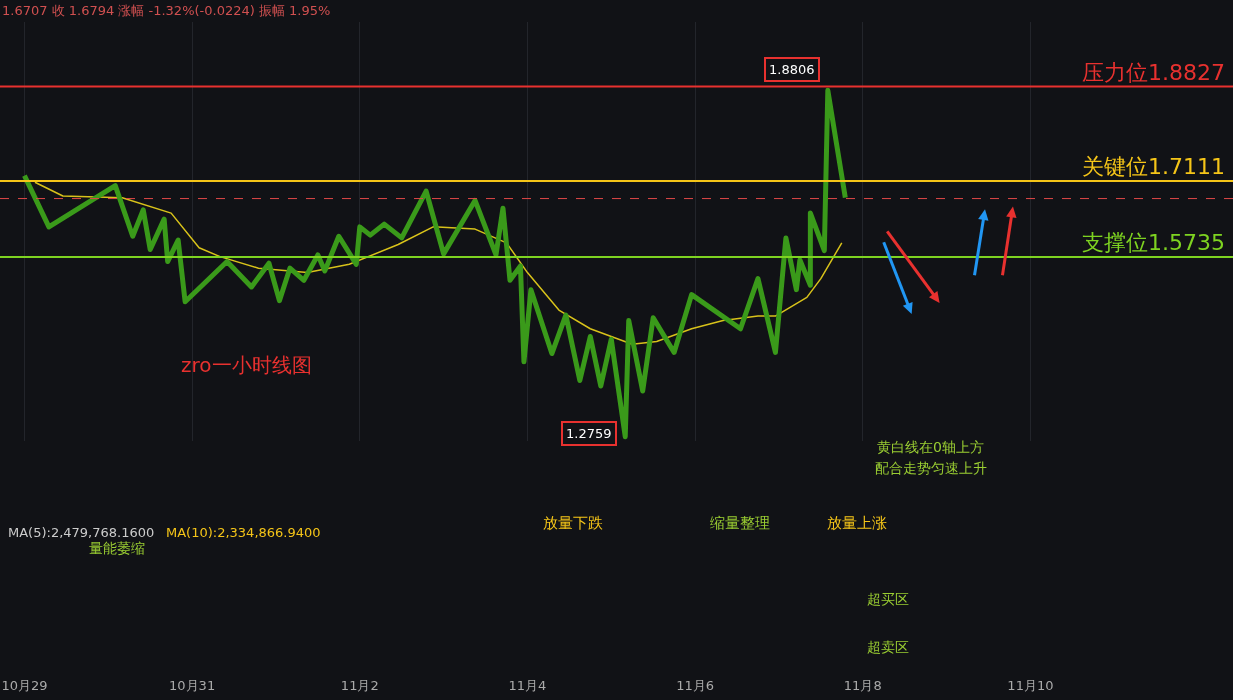 Image resolution: width=1233 pixels, height=700 pixels. I want to click on text: 配合走势匀速上升, so click(931, 468).